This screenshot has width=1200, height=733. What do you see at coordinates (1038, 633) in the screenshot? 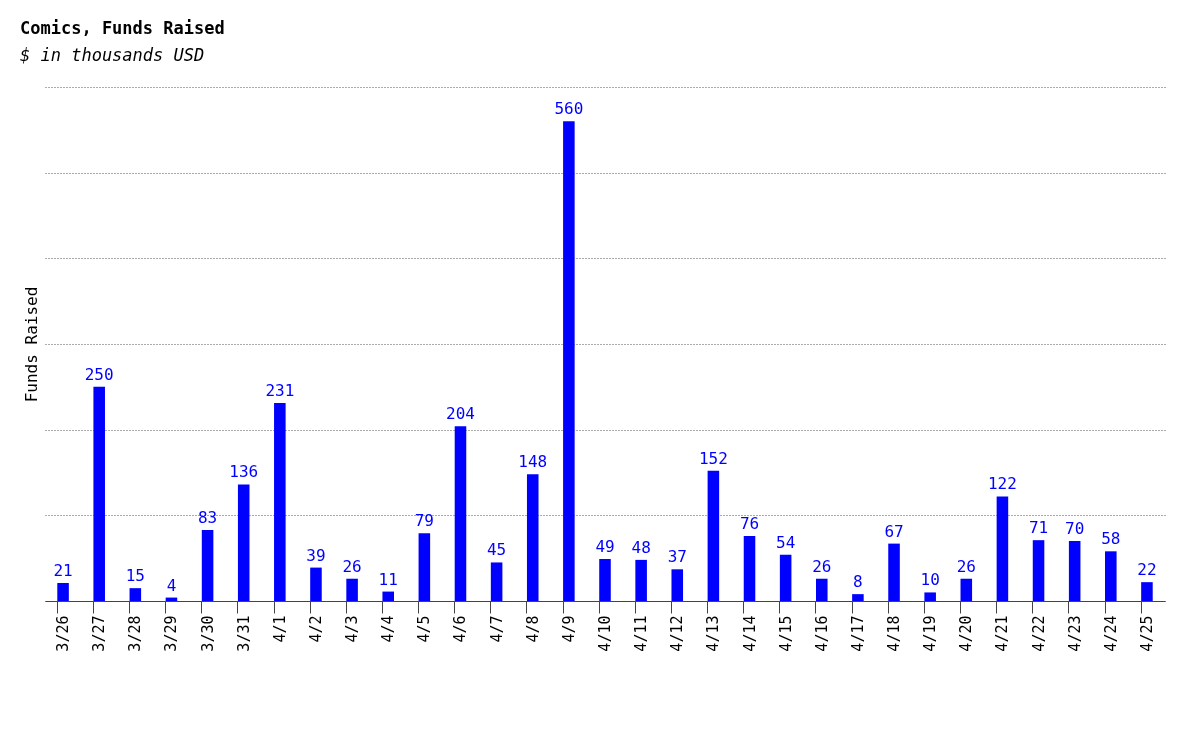
I see `x-tick-label: 4/22` at bounding box center [1038, 633].